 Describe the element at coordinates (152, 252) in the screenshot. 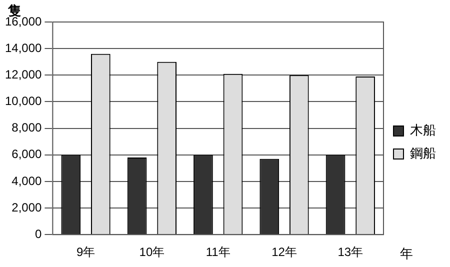

I see `x-tick-label: 10年` at that location.